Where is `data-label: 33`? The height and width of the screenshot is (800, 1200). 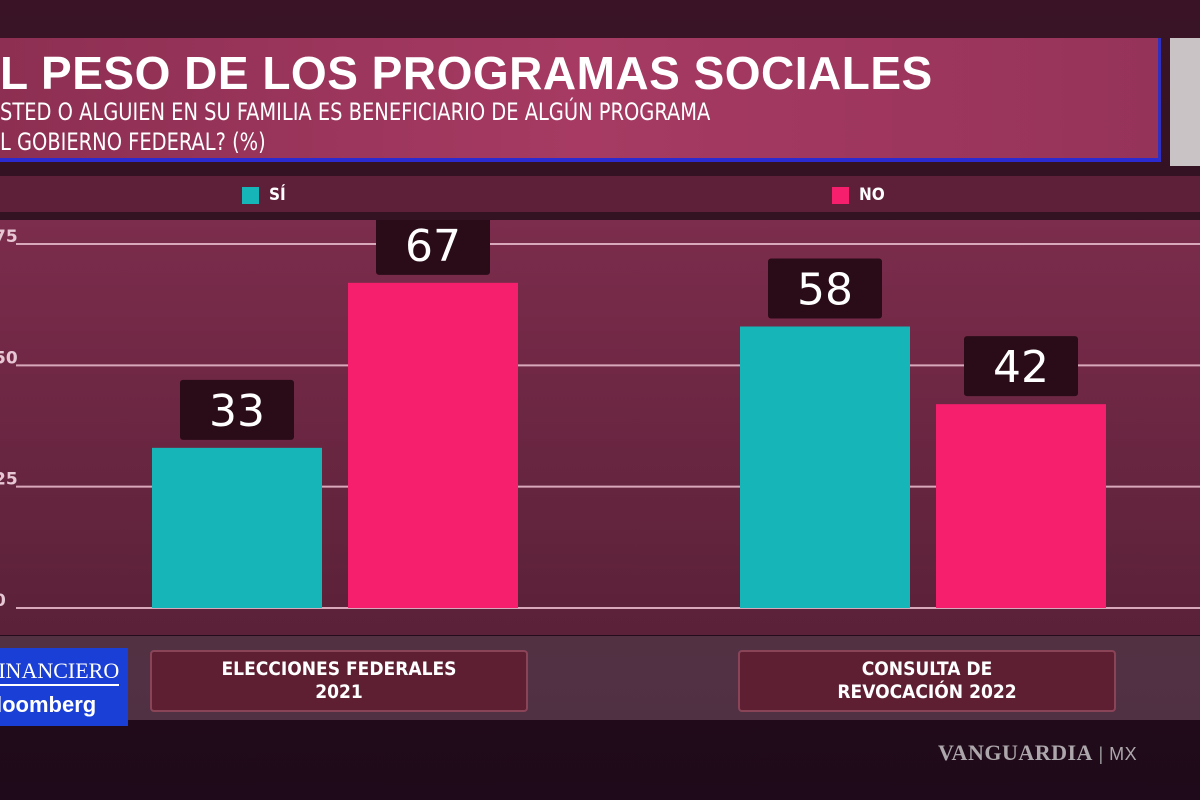
data-label: 33 is located at coordinates (237, 411).